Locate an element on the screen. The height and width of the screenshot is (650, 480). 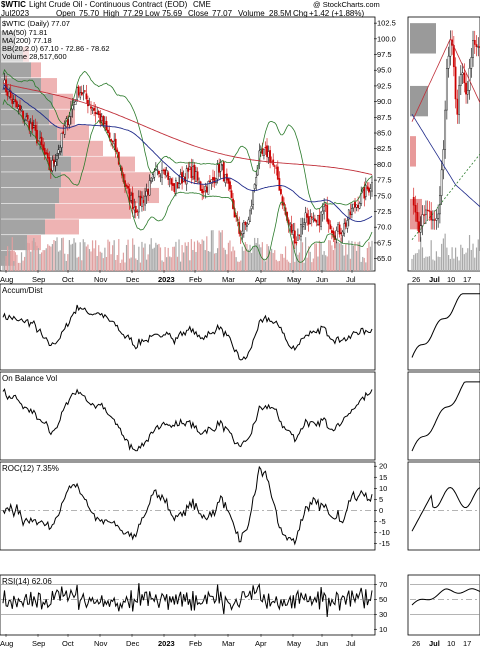
rsi-line is located at coordinates (187, 600).